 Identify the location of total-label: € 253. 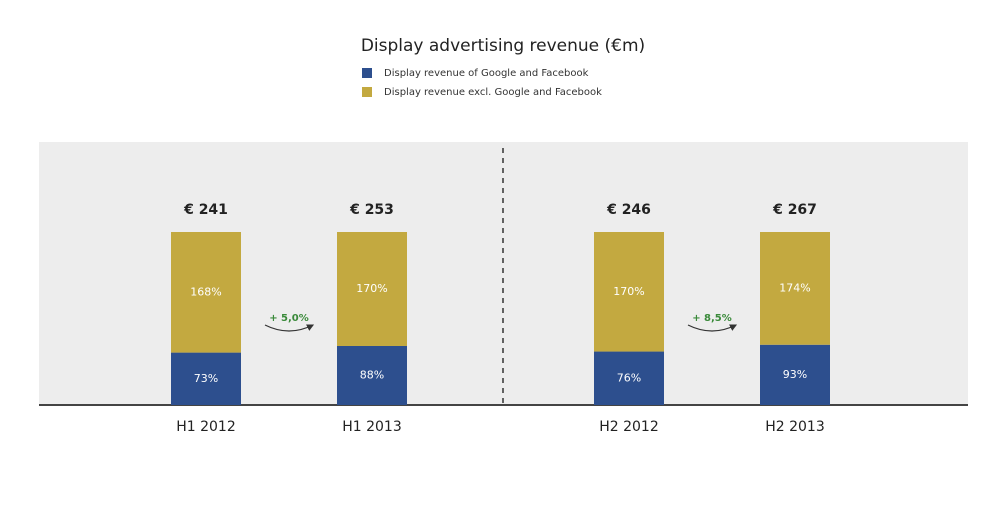
(371, 210).